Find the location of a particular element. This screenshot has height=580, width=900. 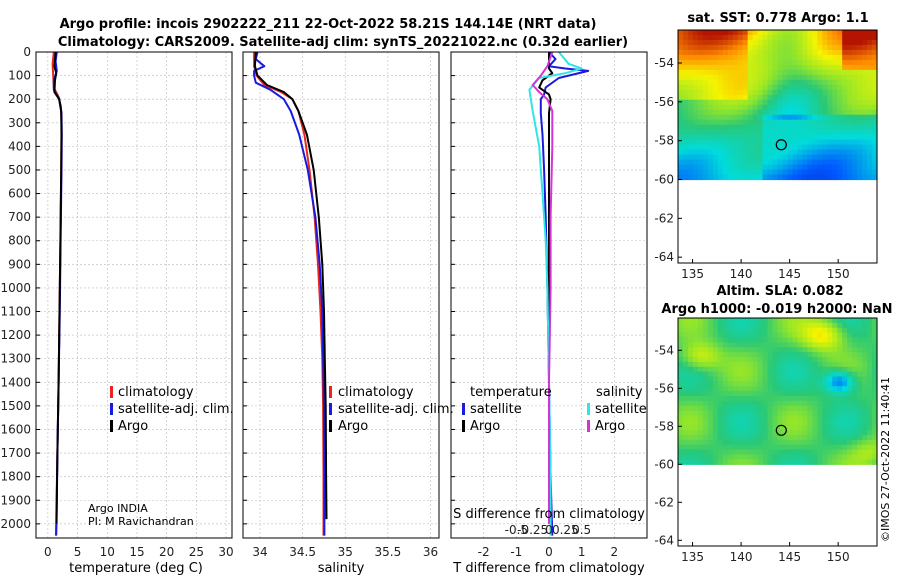

legend-swatch-sal-satellite is located at coordinates (588, 409).